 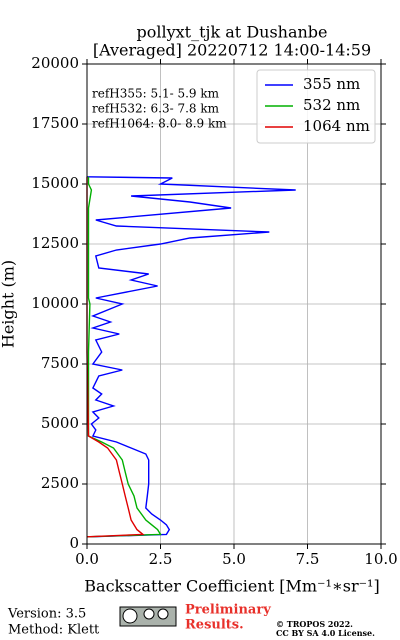 I want to click on x-tick-label: 5.0, so click(x=234, y=559).